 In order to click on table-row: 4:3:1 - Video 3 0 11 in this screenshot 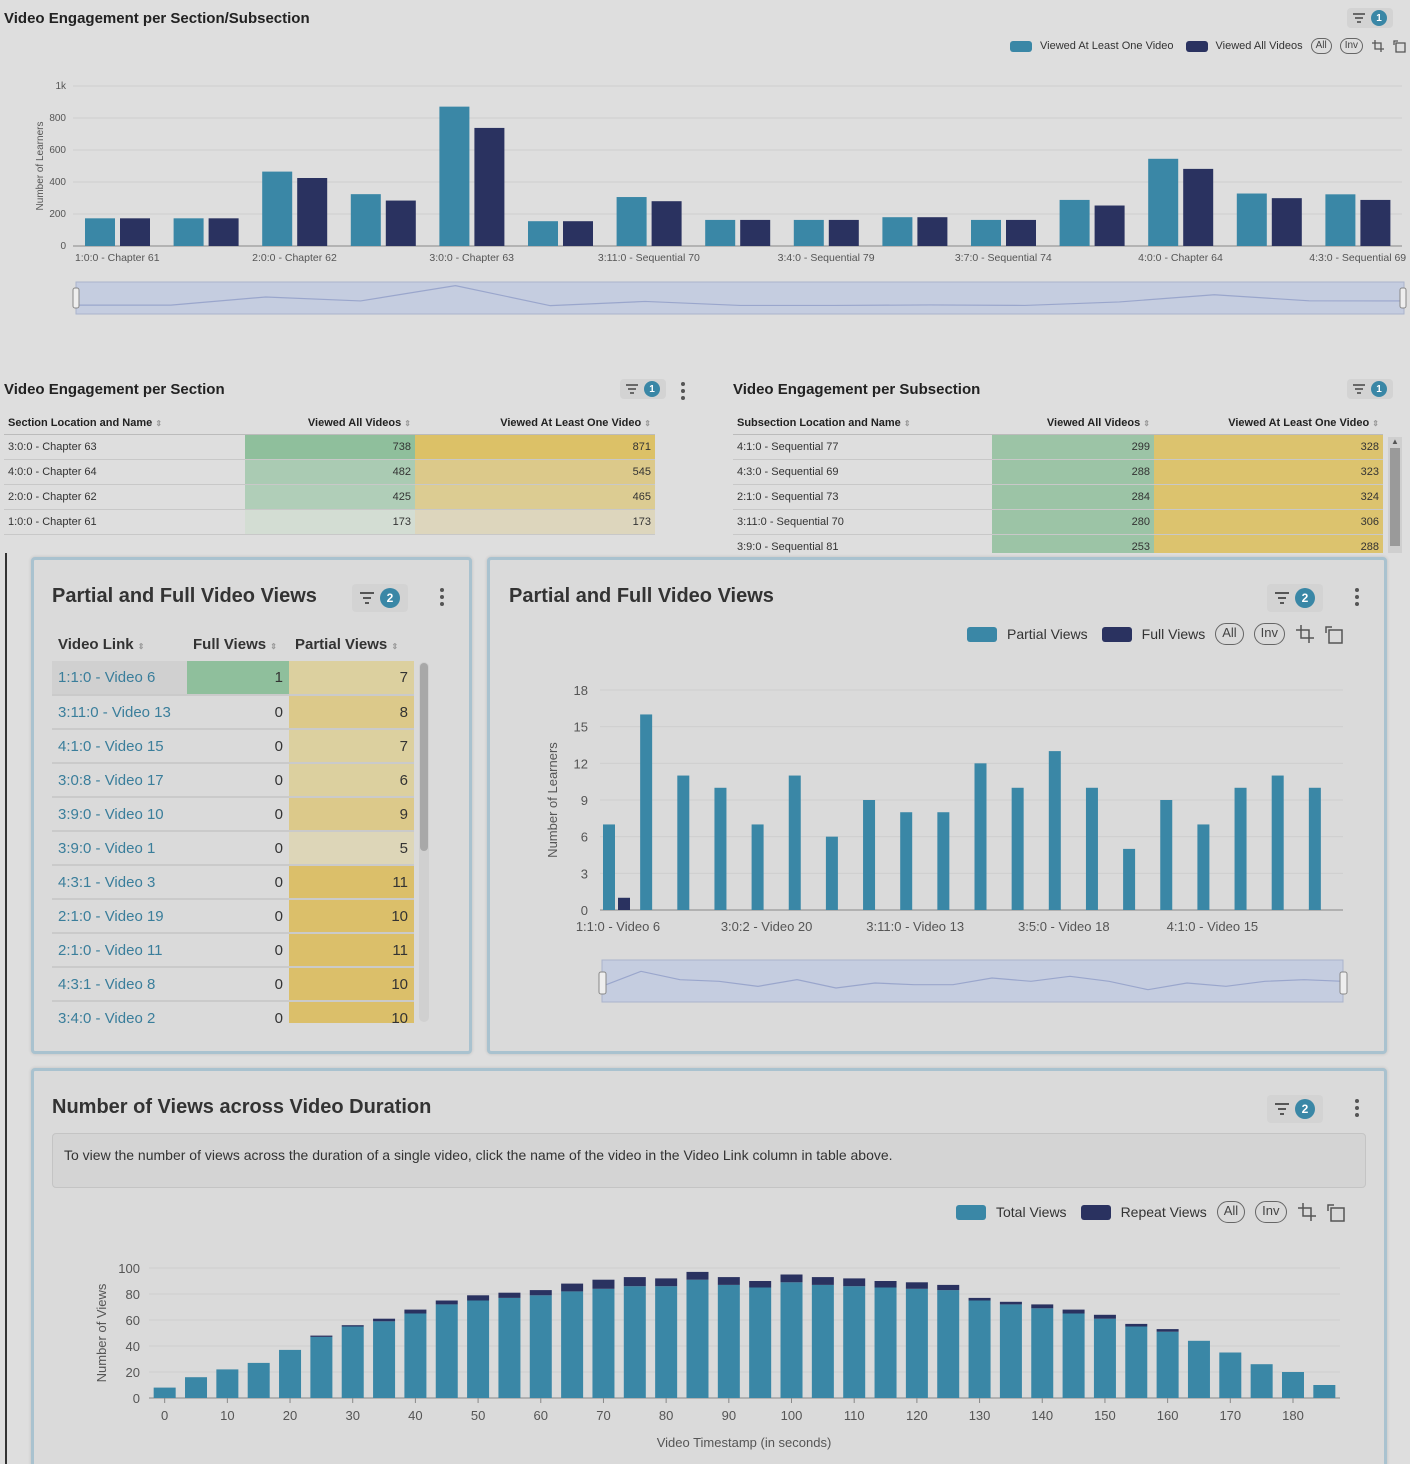, I will do `click(233, 882)`.